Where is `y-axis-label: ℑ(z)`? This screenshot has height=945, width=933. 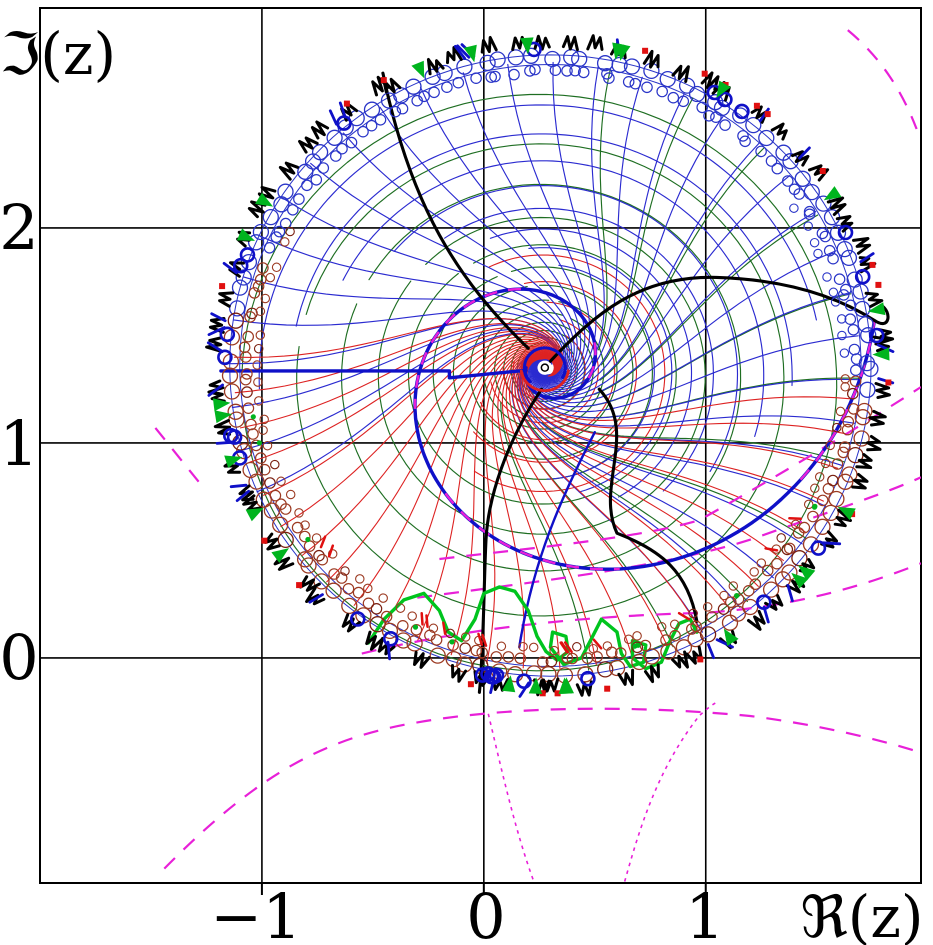
y-axis-label: ℑ(z) is located at coordinates (58, 54).